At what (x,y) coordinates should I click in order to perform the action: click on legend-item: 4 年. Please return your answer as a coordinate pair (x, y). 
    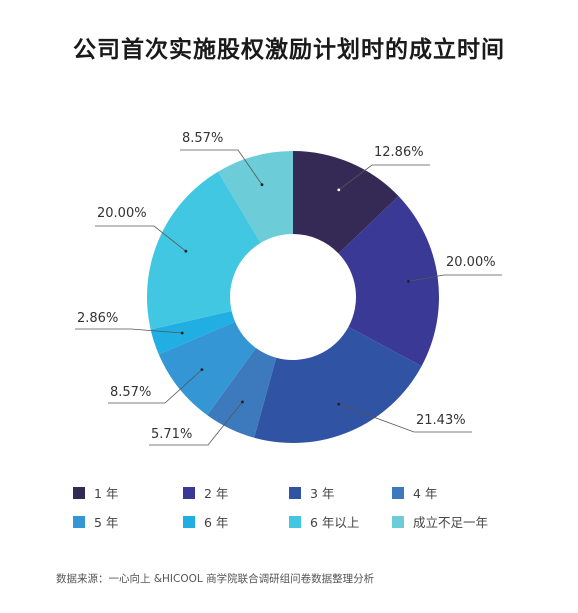
    Looking at the image, I should click on (414, 492).